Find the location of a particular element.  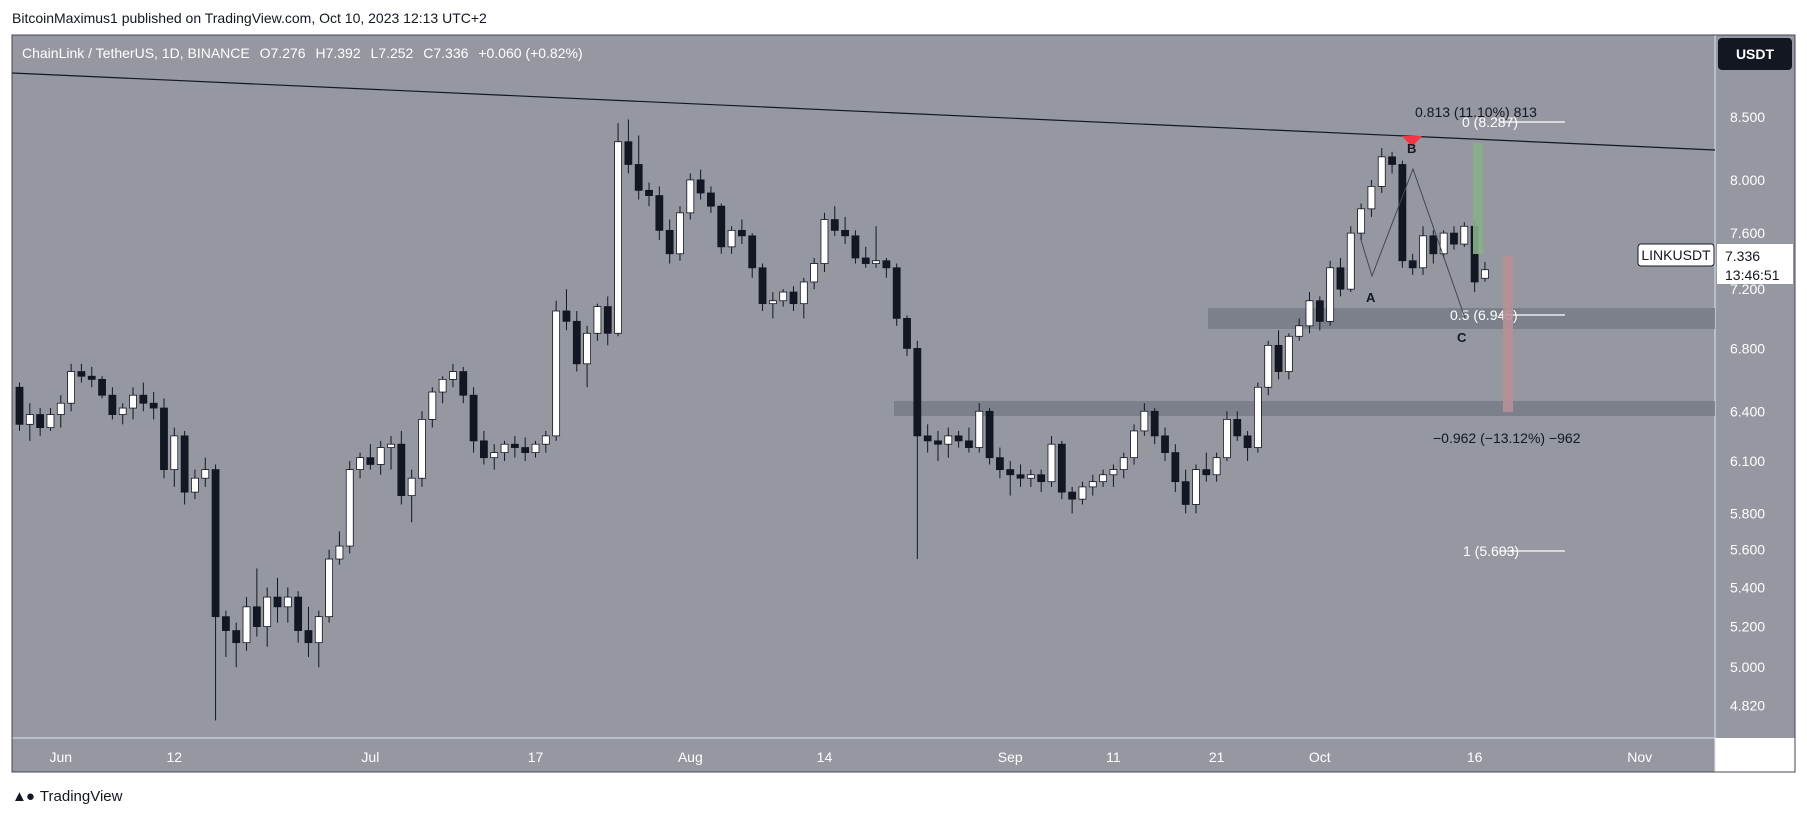

time-axis is located at coordinates (863, 755).